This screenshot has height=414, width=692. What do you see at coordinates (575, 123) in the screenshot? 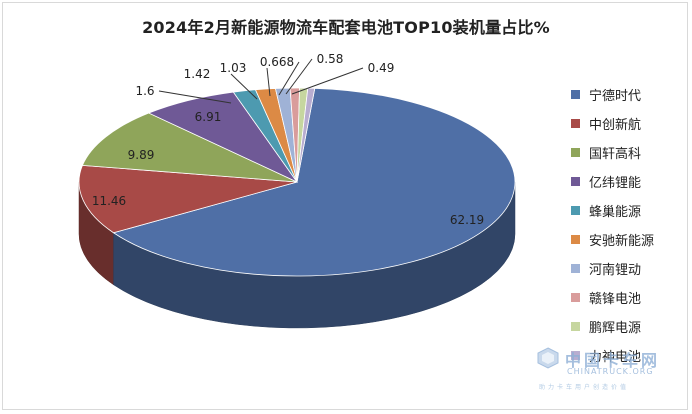
I see `legend-swatch-calb` at bounding box center [575, 123].